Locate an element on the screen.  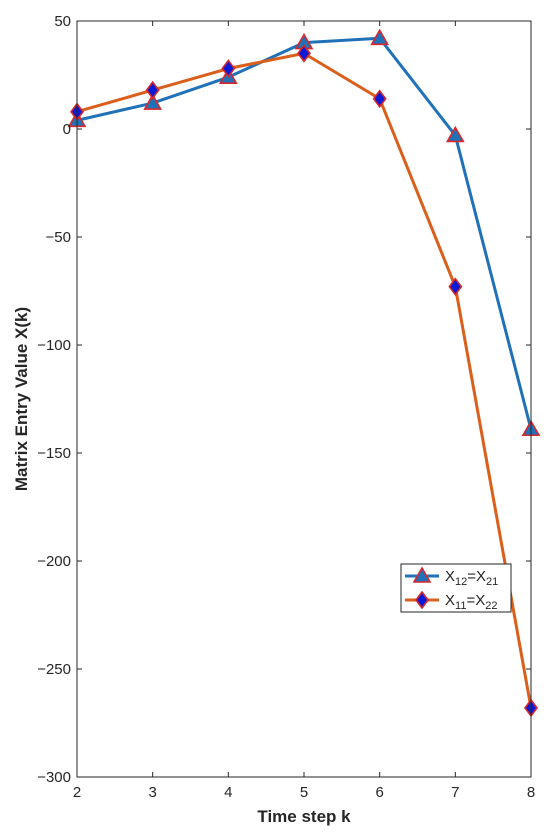
y-tick-label: −200 is located at coordinates (54, 561).